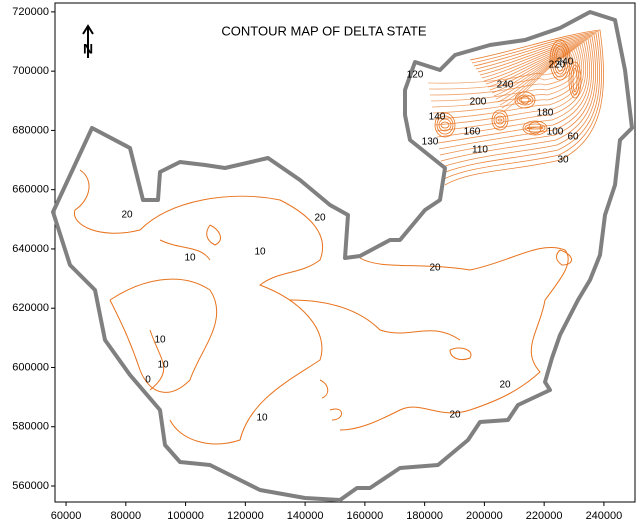  Describe the element at coordinates (30, 130) in the screenshot. I see `y-tick-label: 680000` at that location.